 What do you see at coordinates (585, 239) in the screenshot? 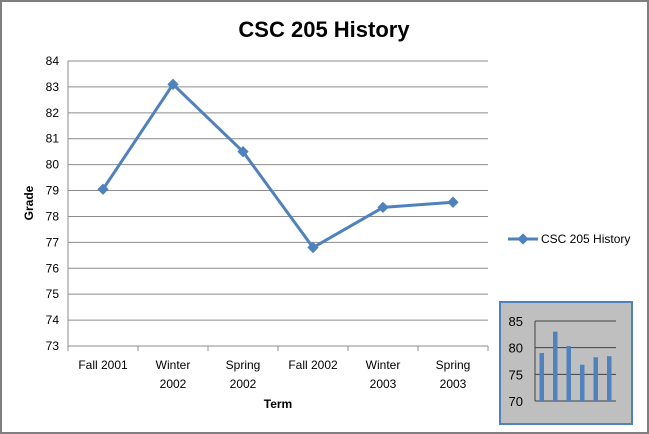
I see `legend-entry: CSC 205 History` at bounding box center [585, 239].